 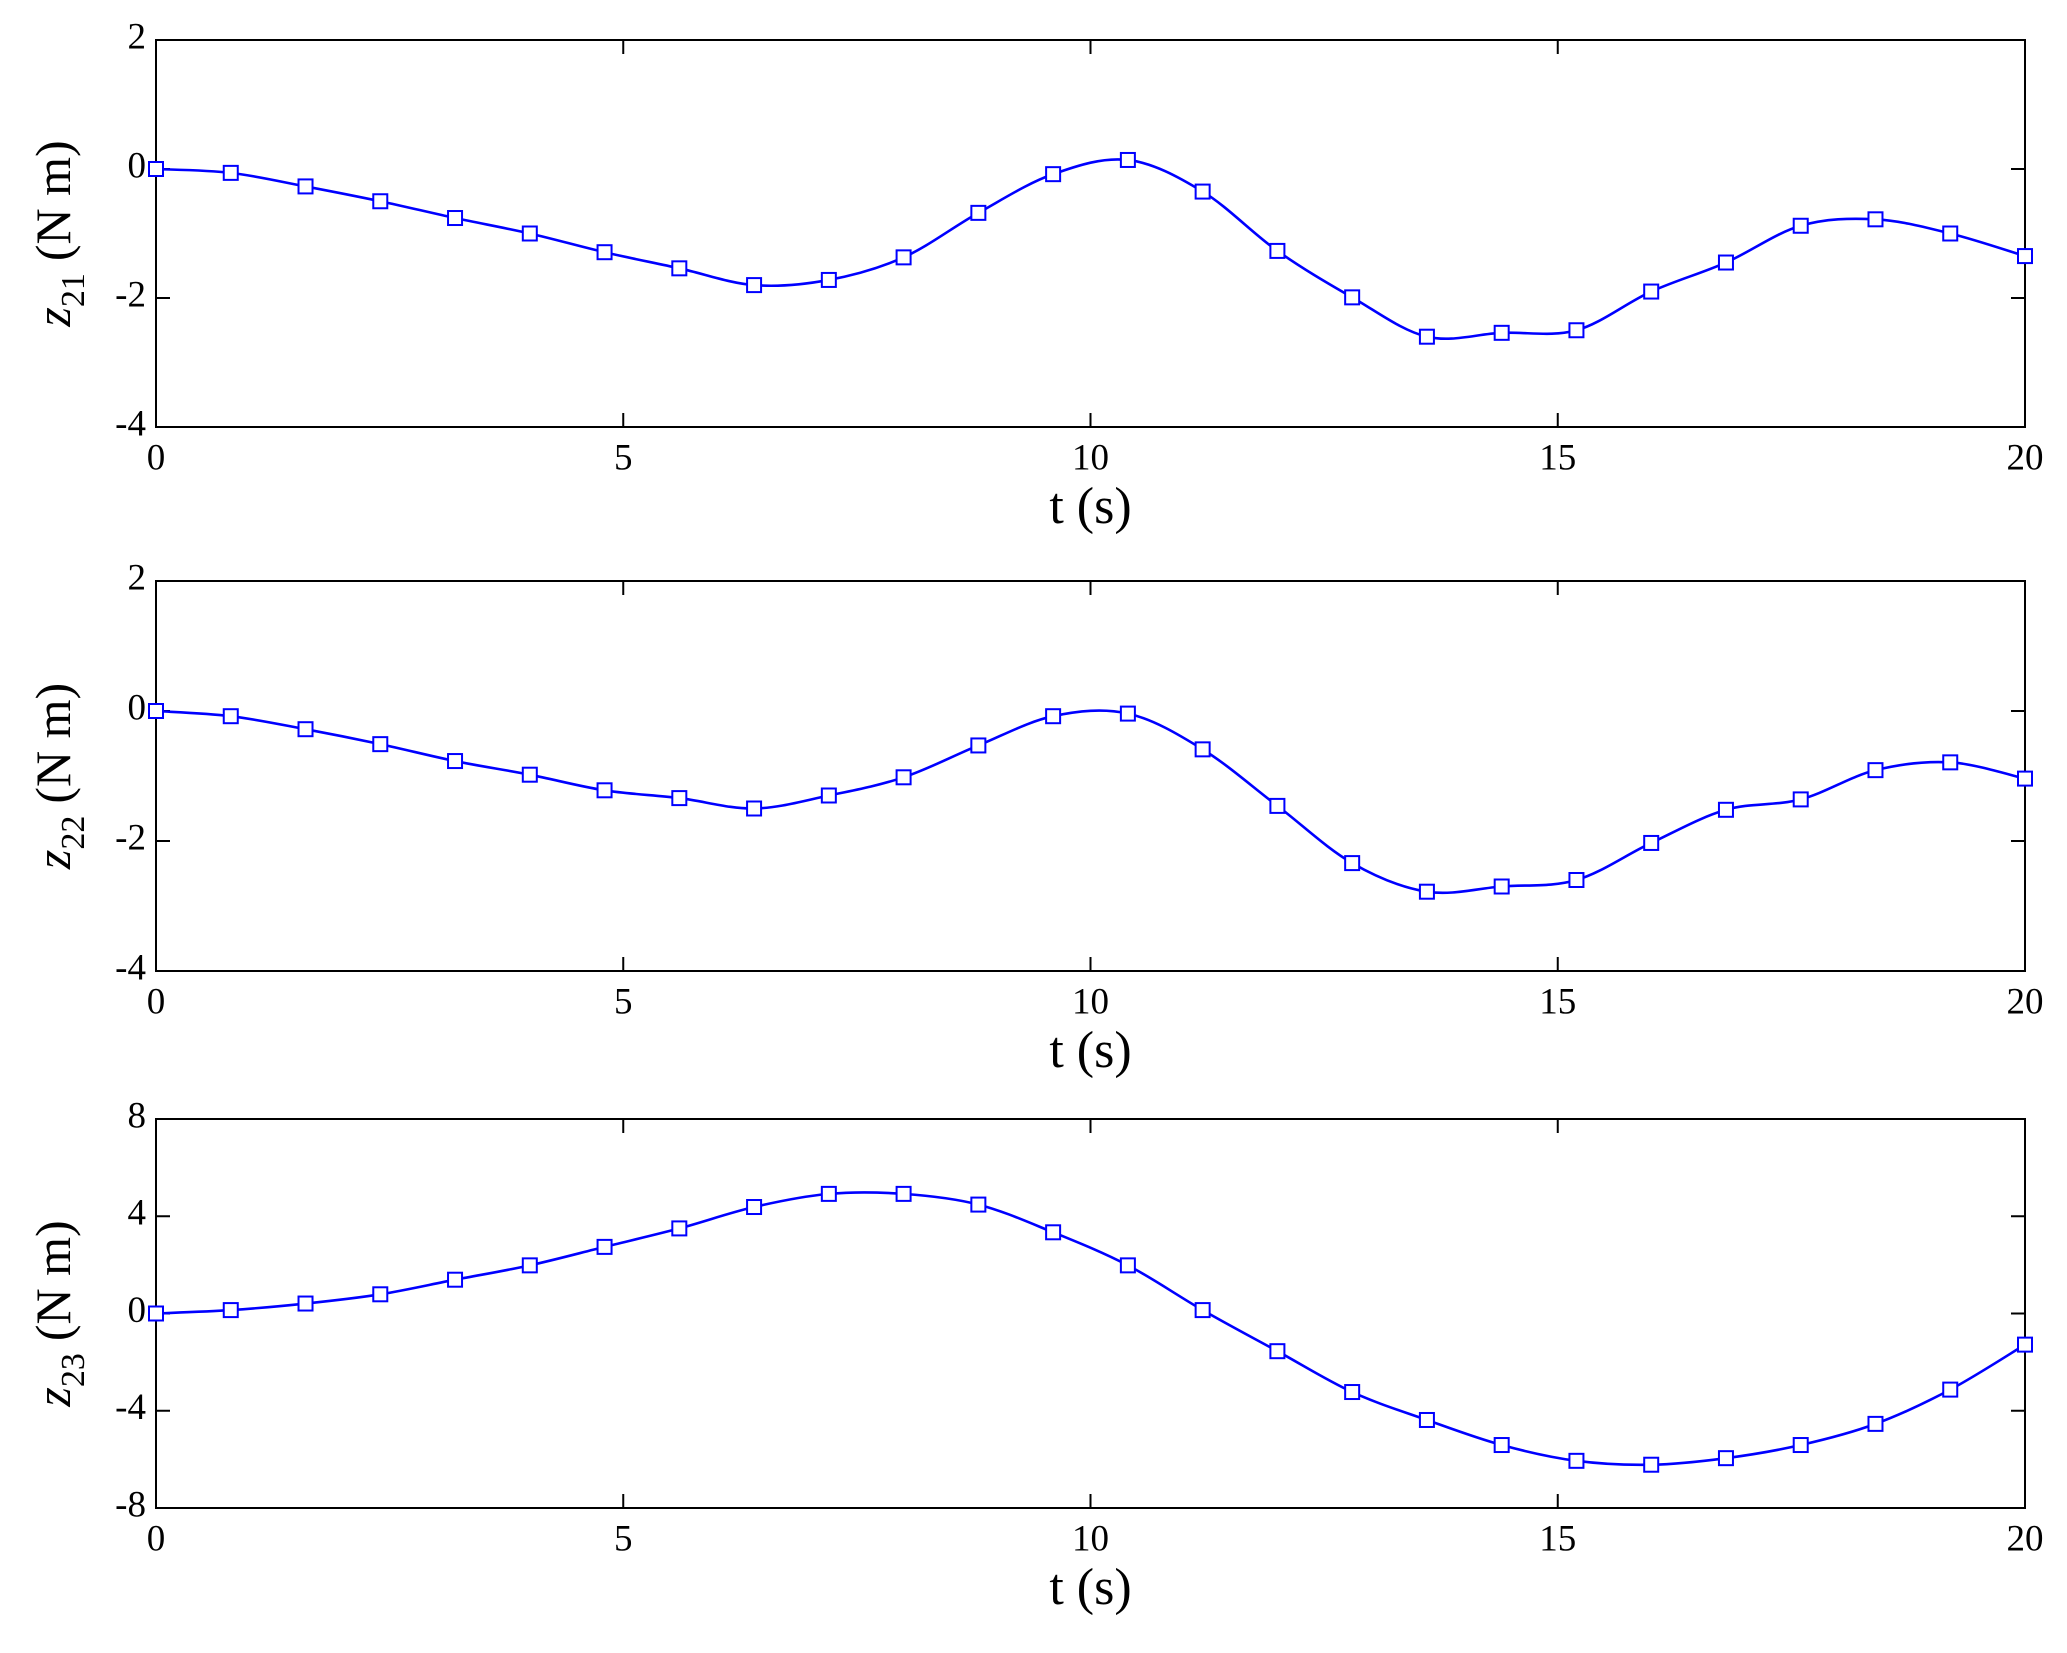 I want to click on y-tick-label: -2, so click(x=130, y=837).